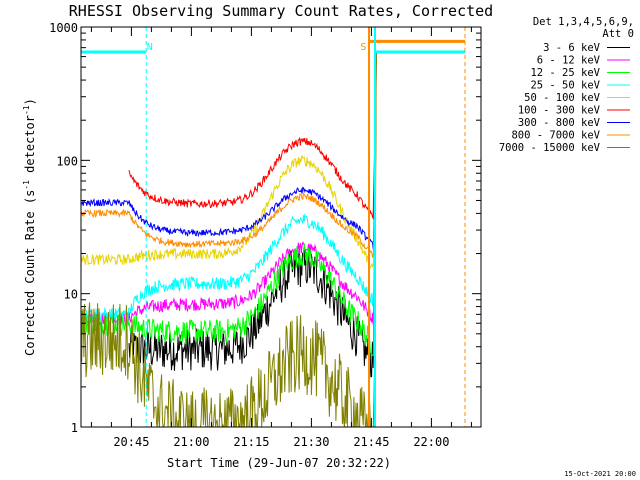 The width and height of the screenshot is (640, 480). What do you see at coordinates (431, 442) in the screenshot?
I see `x-tick-label: 22:00` at bounding box center [431, 442].